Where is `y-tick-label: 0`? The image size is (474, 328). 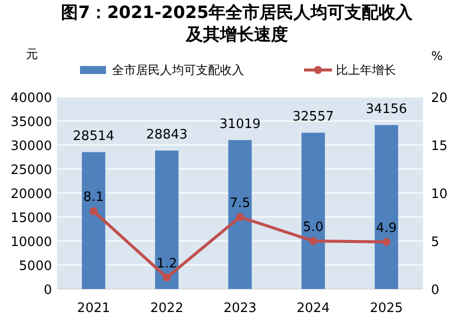 y-tick-label: 0 is located at coordinates (48, 290).